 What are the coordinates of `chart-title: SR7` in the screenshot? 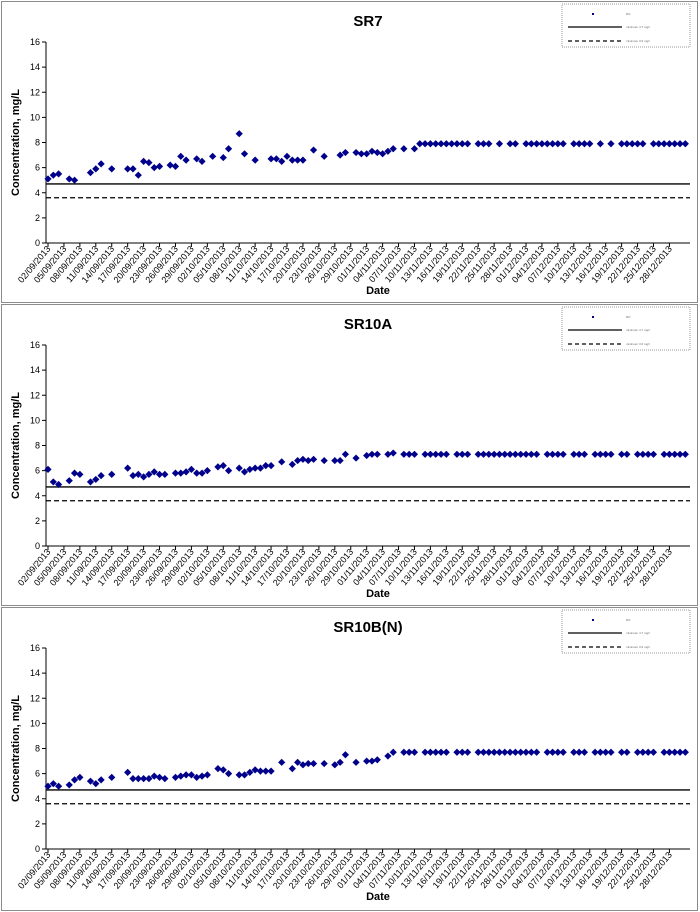 It's located at (367, 21).